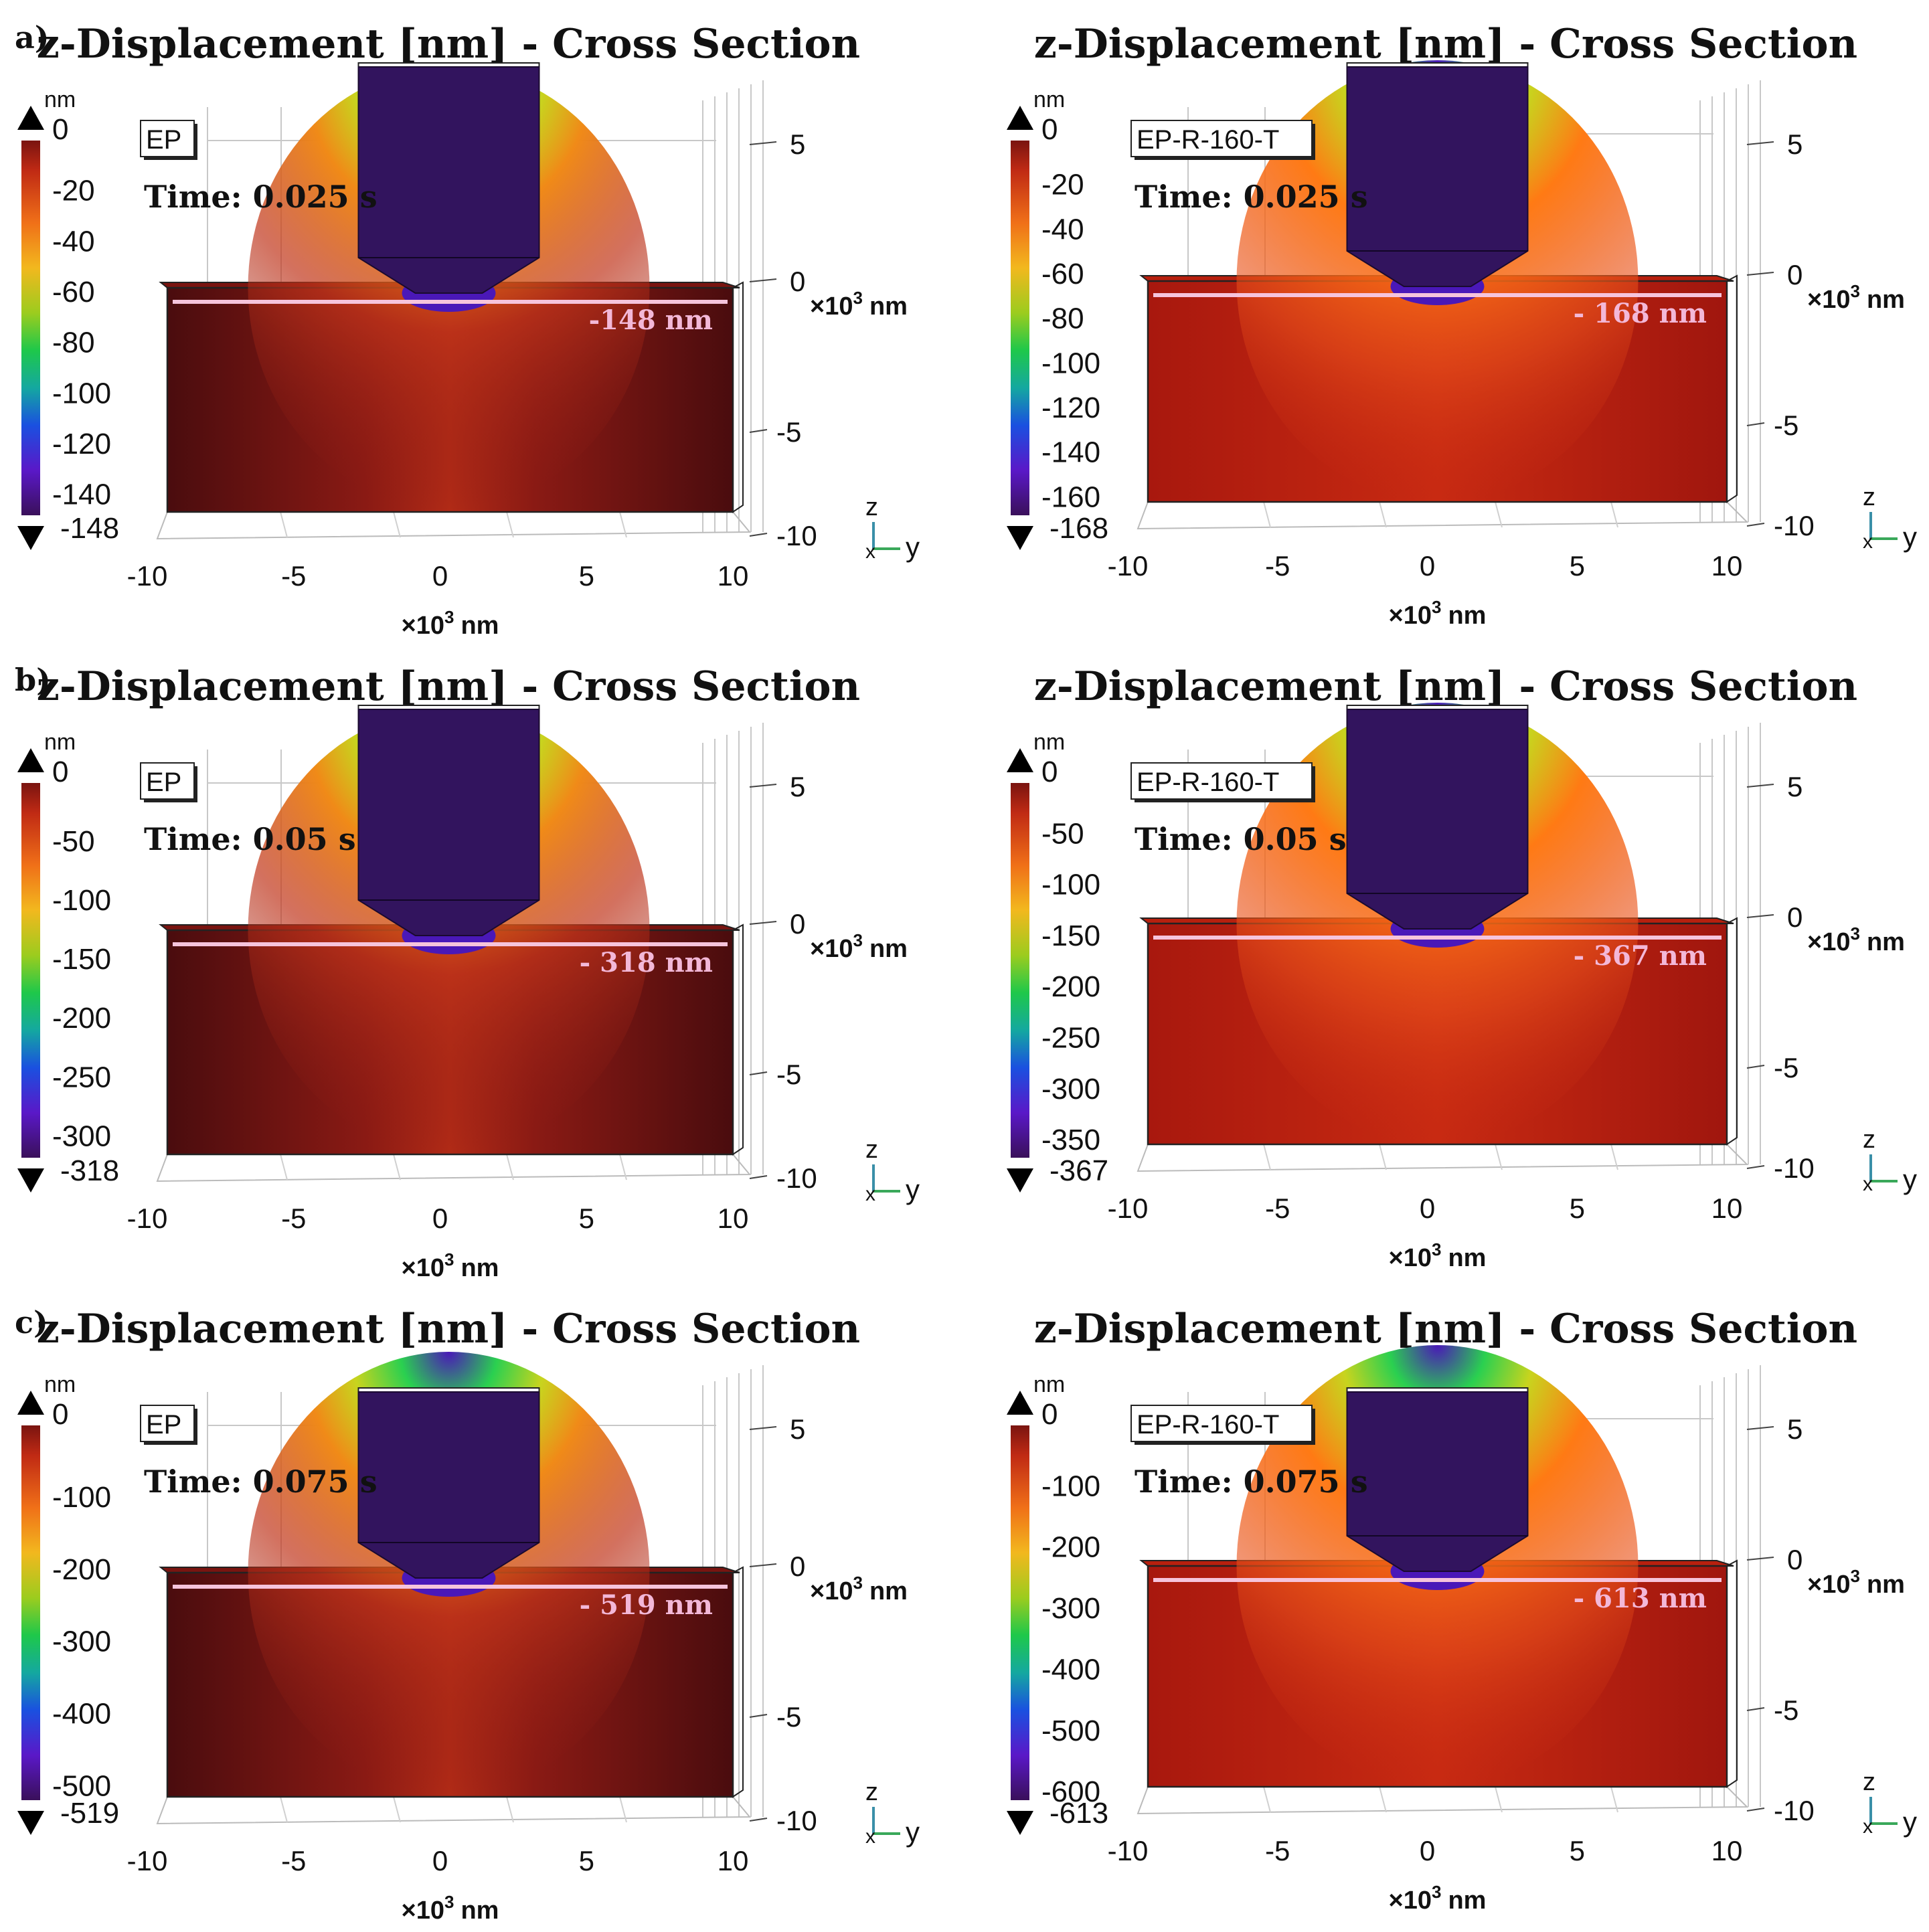 The width and height of the screenshot is (1929, 1932). I want to click on colorbar-min-label: -318, so click(89, 1170).